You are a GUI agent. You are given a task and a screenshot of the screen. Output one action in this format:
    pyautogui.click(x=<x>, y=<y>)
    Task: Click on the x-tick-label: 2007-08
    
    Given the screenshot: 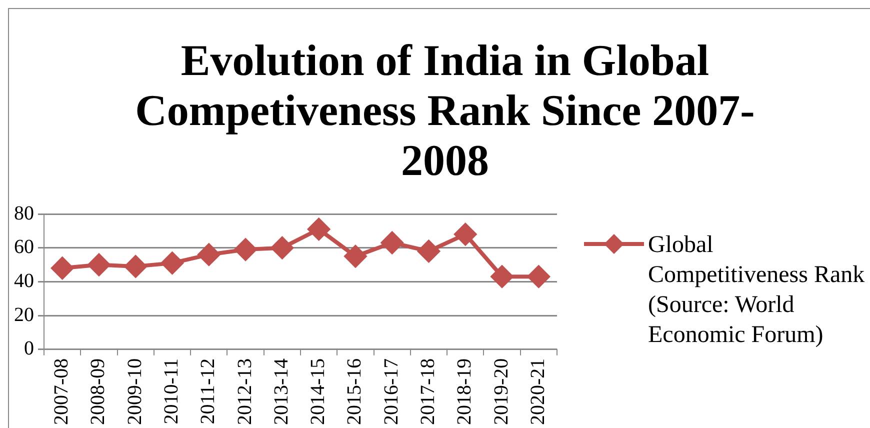 What is the action you would take?
    pyautogui.click(x=61, y=392)
    